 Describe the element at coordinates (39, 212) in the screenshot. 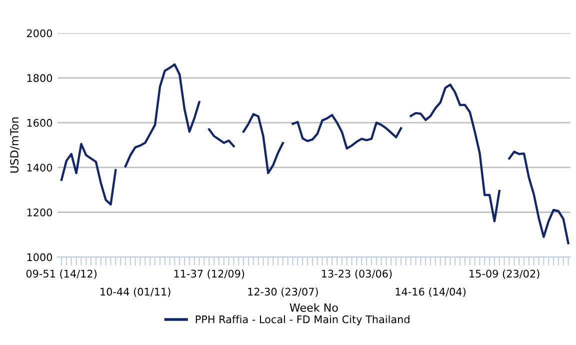

I see `y-tick-label: 1200` at that location.